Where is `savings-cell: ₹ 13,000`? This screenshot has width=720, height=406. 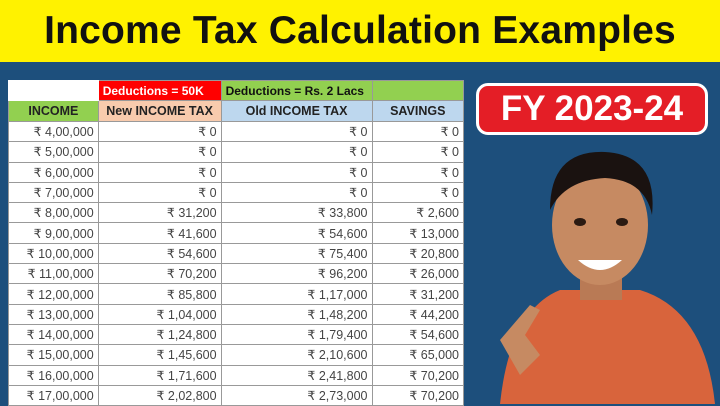 savings-cell: ₹ 13,000 is located at coordinates (417, 233).